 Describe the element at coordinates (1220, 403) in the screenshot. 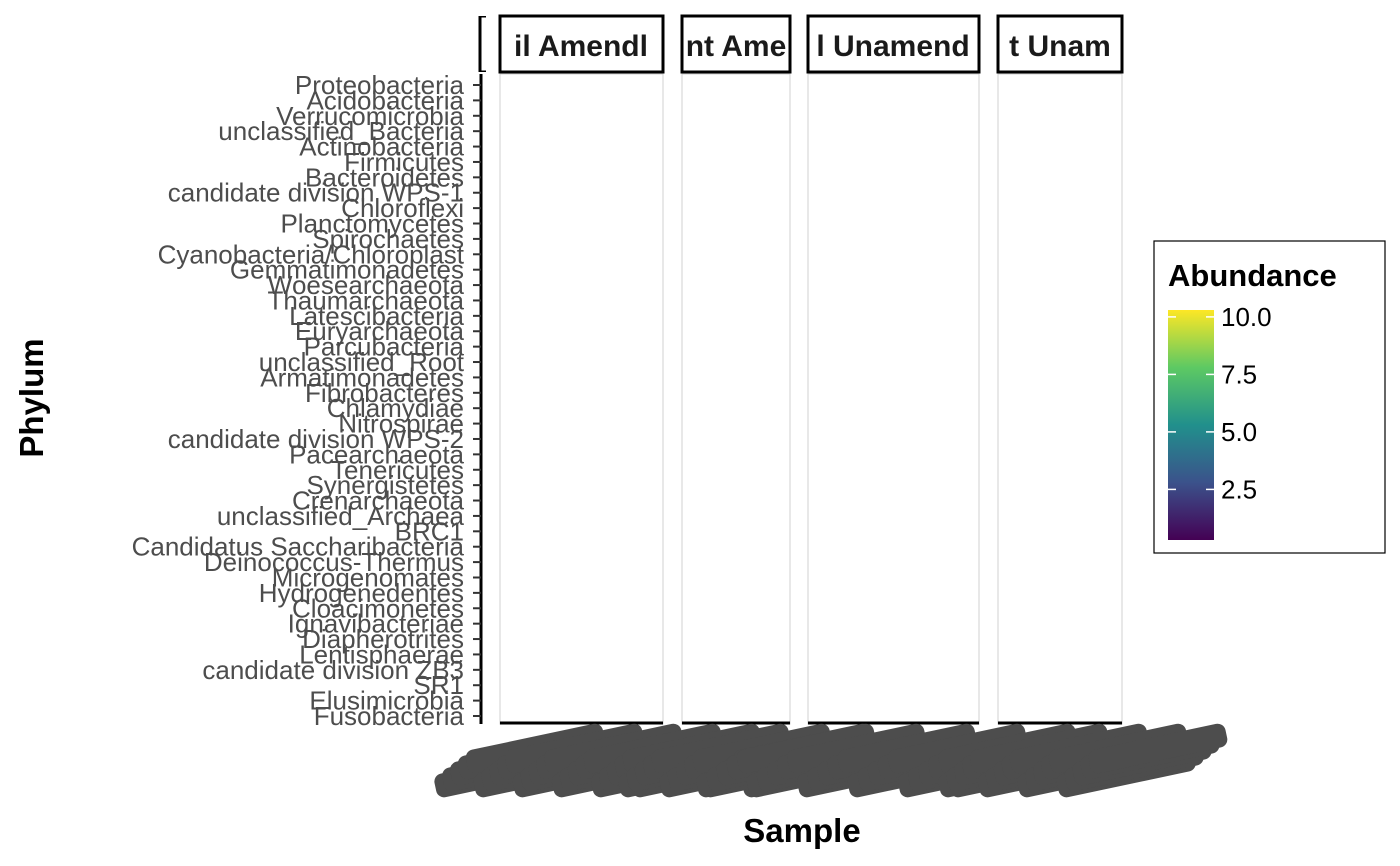

I see `legend-ticks: 10.0 7.5 5.0 2.5` at that location.